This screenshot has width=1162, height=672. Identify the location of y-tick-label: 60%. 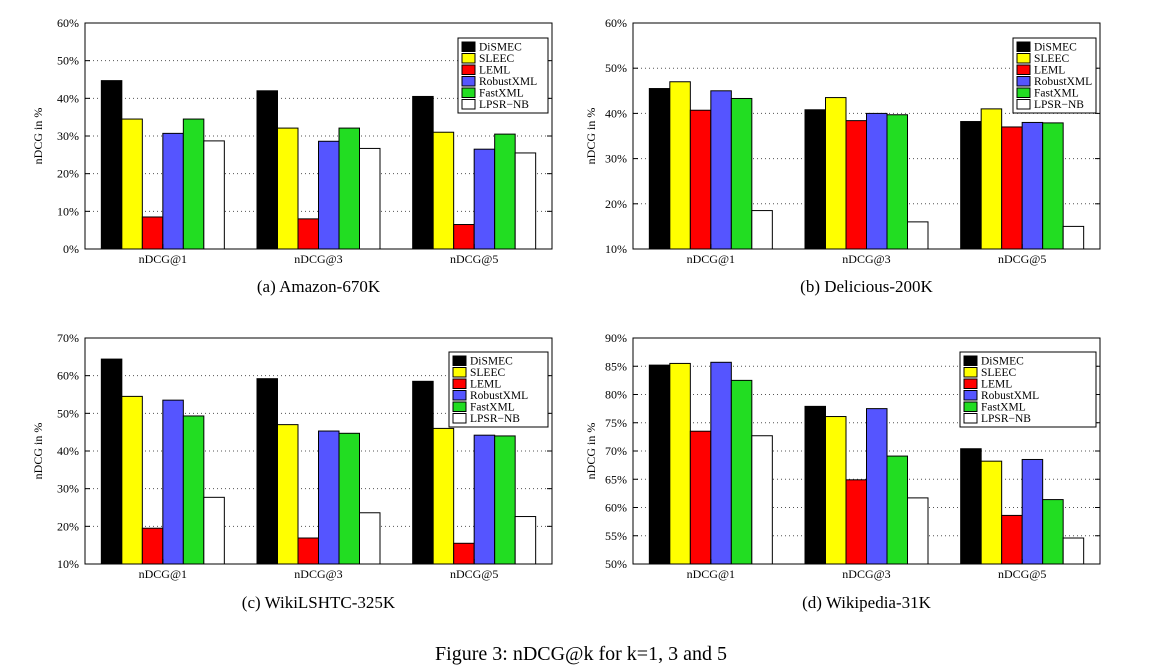
(68, 376).